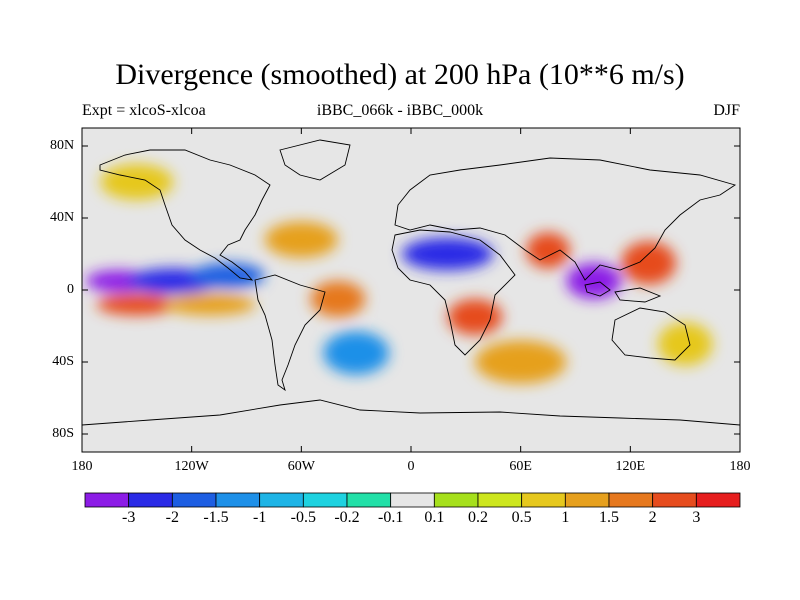 This screenshot has width=800, height=600. Describe the element at coordinates (652, 517) in the screenshot. I see `colorbar-label: 2` at that location.